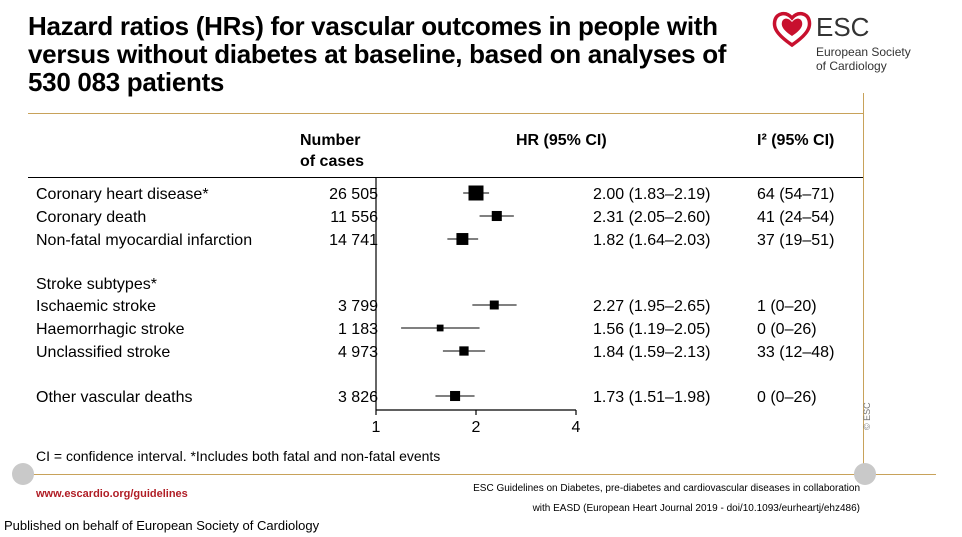 Image resolution: width=962 pixels, height=537 pixels. I want to click on right-divider, so click(863, 288).